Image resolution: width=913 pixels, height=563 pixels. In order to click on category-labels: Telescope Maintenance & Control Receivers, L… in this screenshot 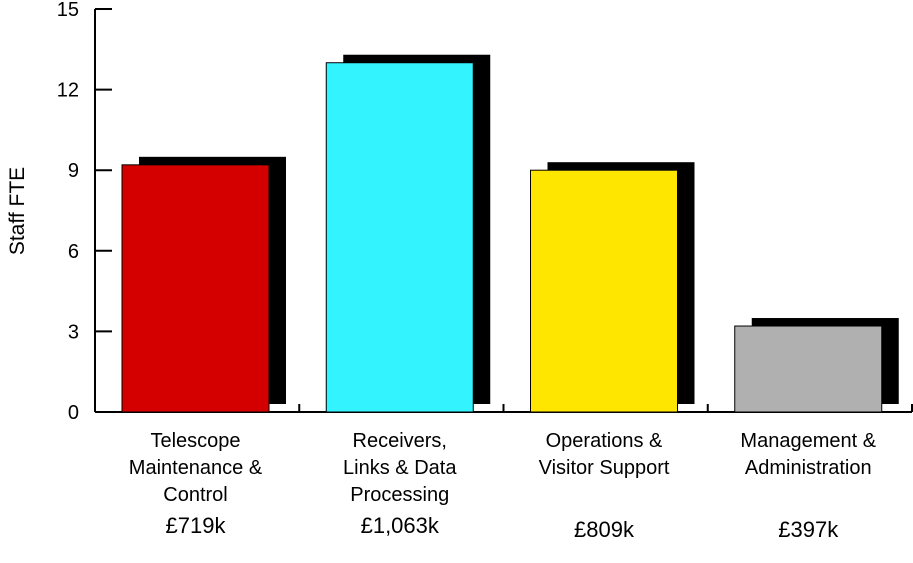, I will do `click(503, 468)`.